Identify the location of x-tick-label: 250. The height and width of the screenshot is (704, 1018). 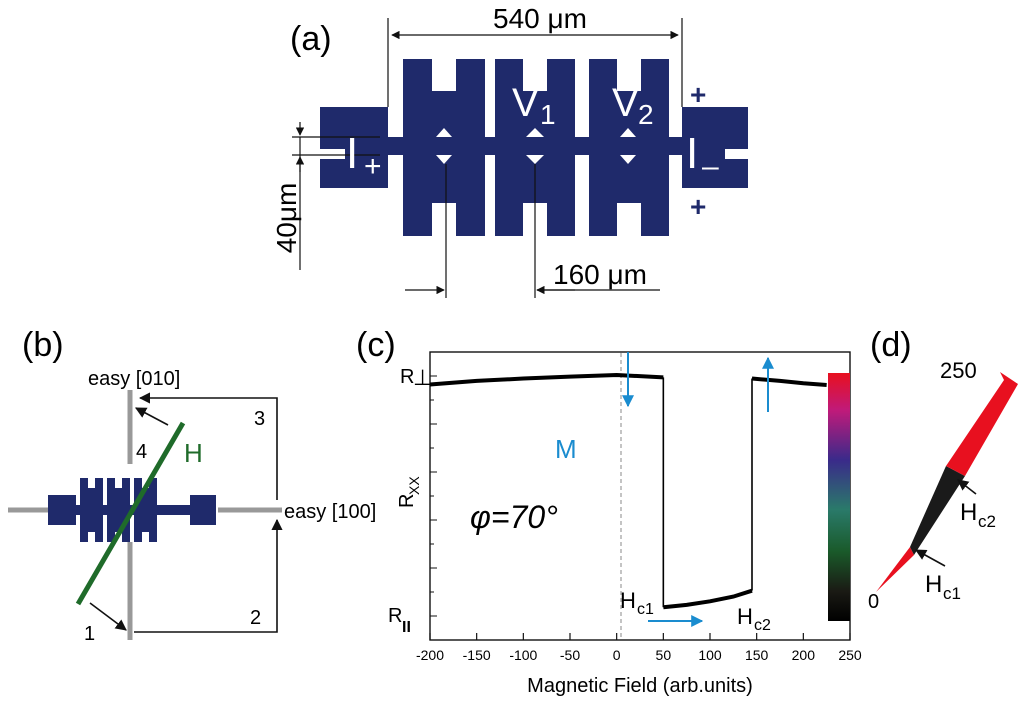
(850, 655).